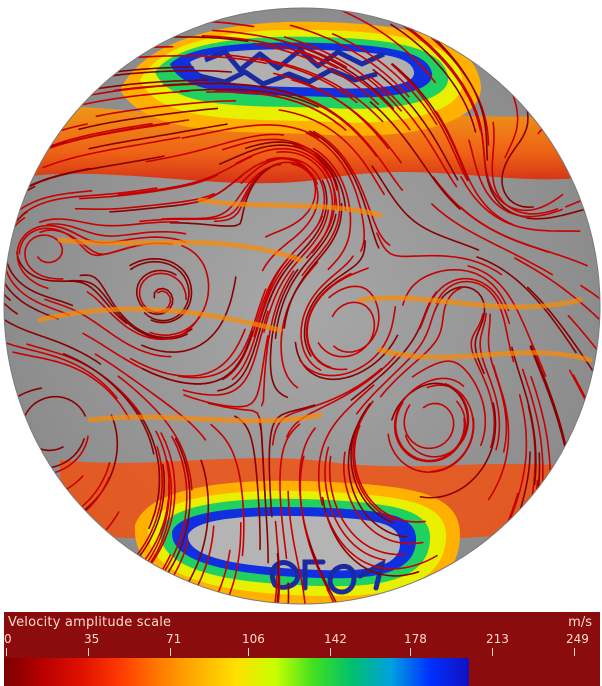 This screenshot has width=602, height=686. Describe the element at coordinates (90, 622) in the screenshot. I see `colorbar-title: Velocity amplitude scale` at that location.